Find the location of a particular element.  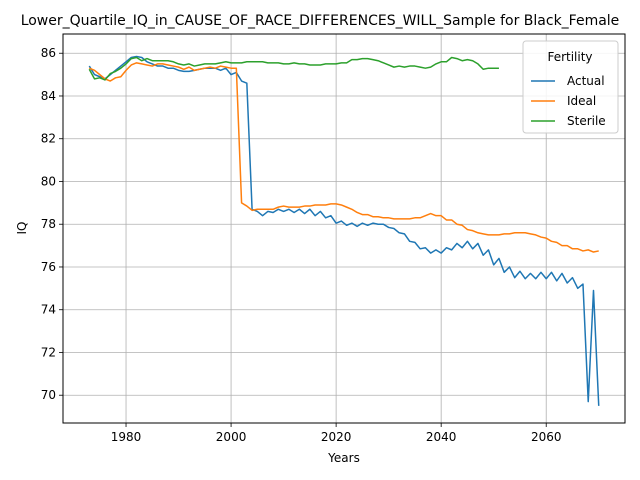

y-tick-label: 76 is located at coordinates (48, 267).